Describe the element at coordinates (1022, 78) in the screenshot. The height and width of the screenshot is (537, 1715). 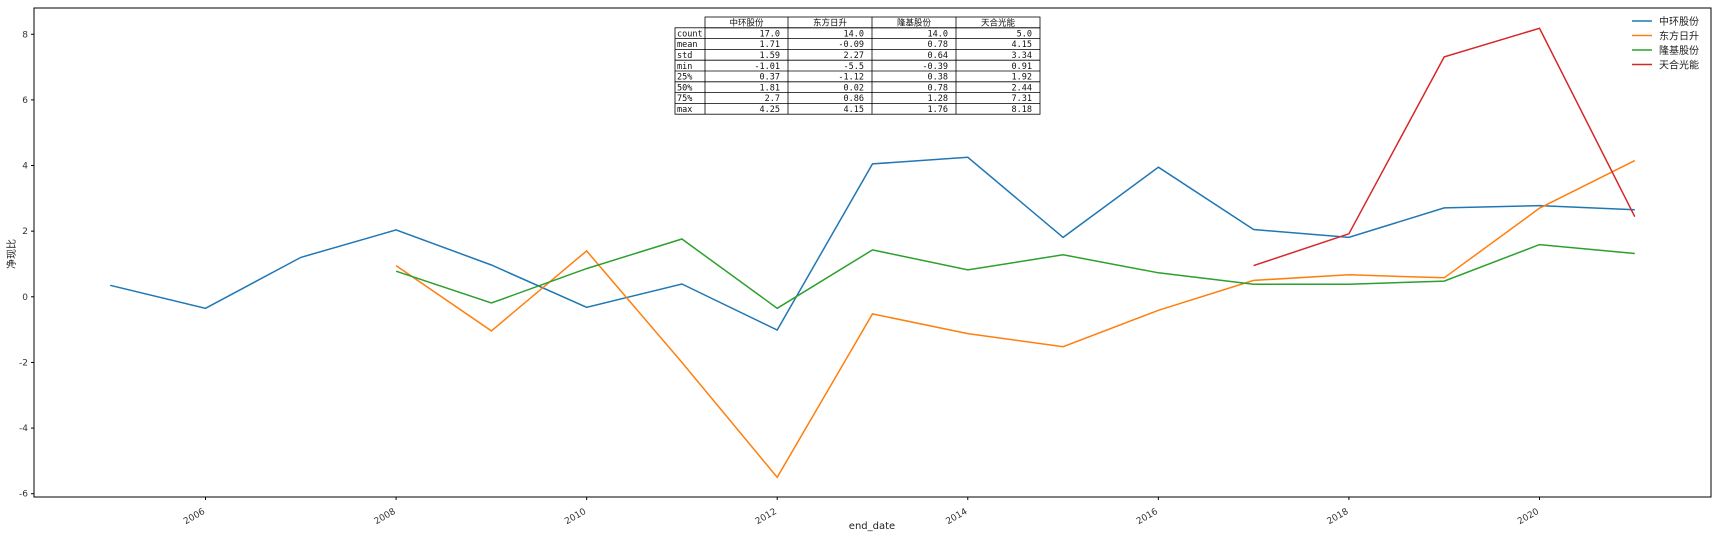
I see `table-cell: 1.92` at that location.